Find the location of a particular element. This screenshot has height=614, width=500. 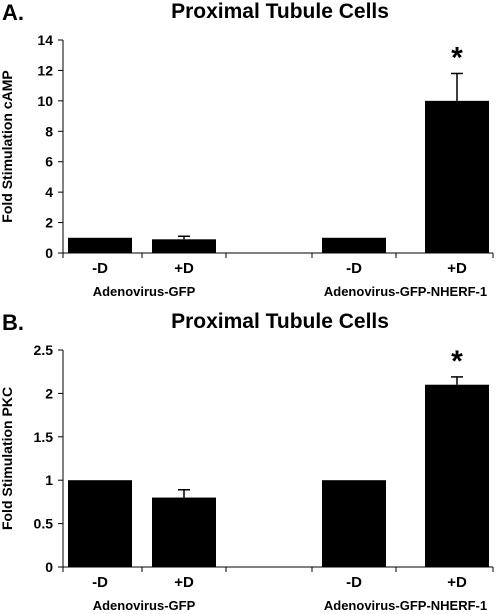

panel-label: B. is located at coordinates (13, 322).